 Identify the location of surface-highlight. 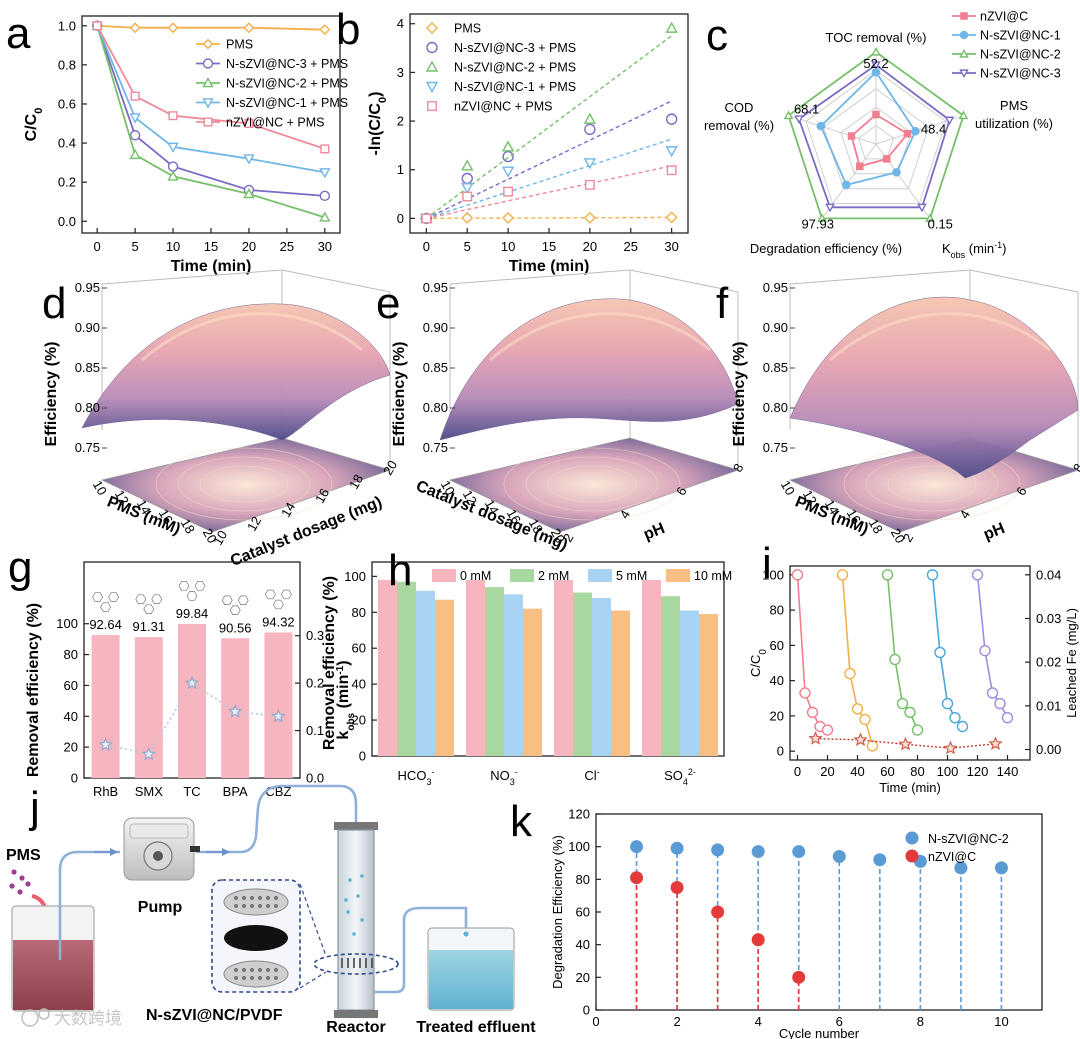
(252, 337).